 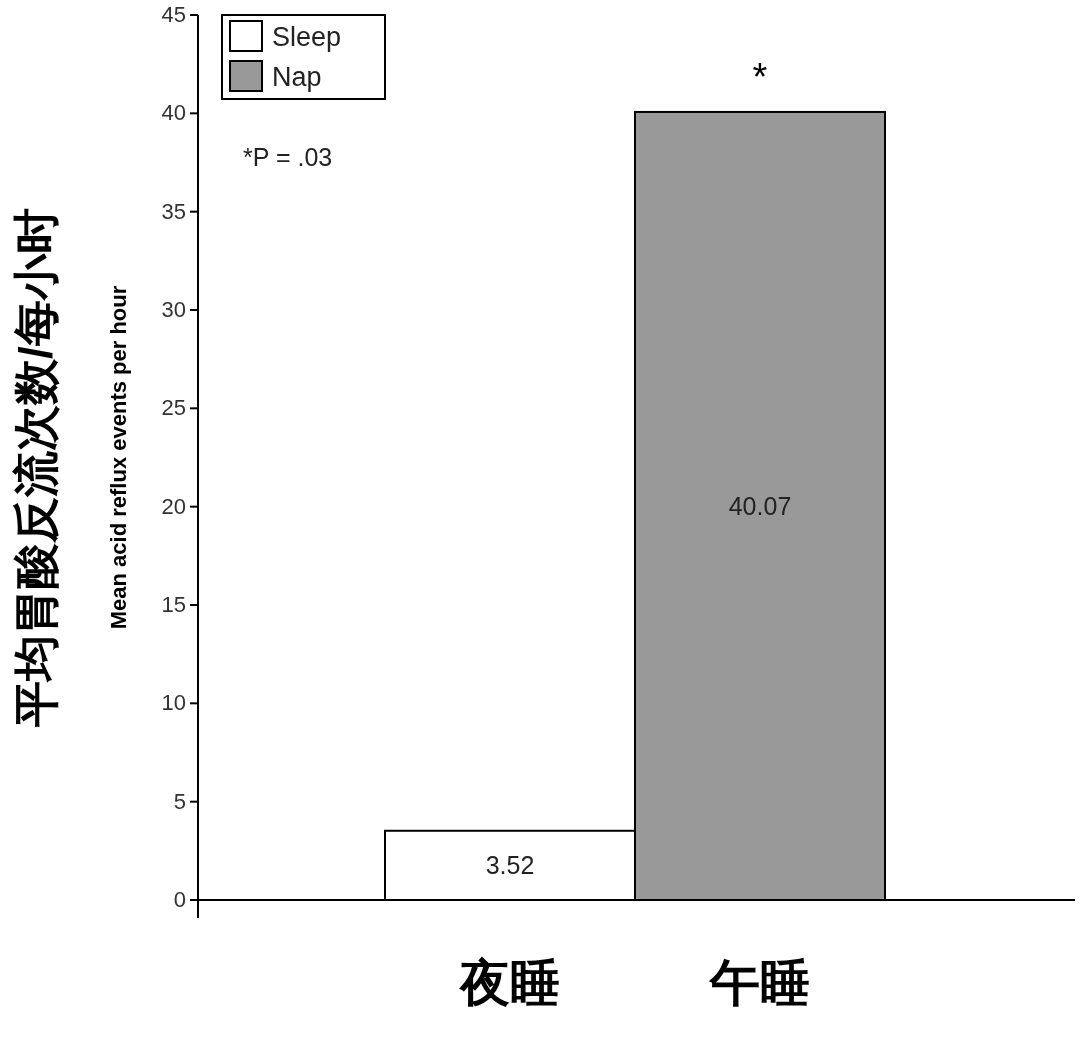 What do you see at coordinates (118, 457) in the screenshot?
I see `y-axis-title: Mean acid reflux events per hour` at bounding box center [118, 457].